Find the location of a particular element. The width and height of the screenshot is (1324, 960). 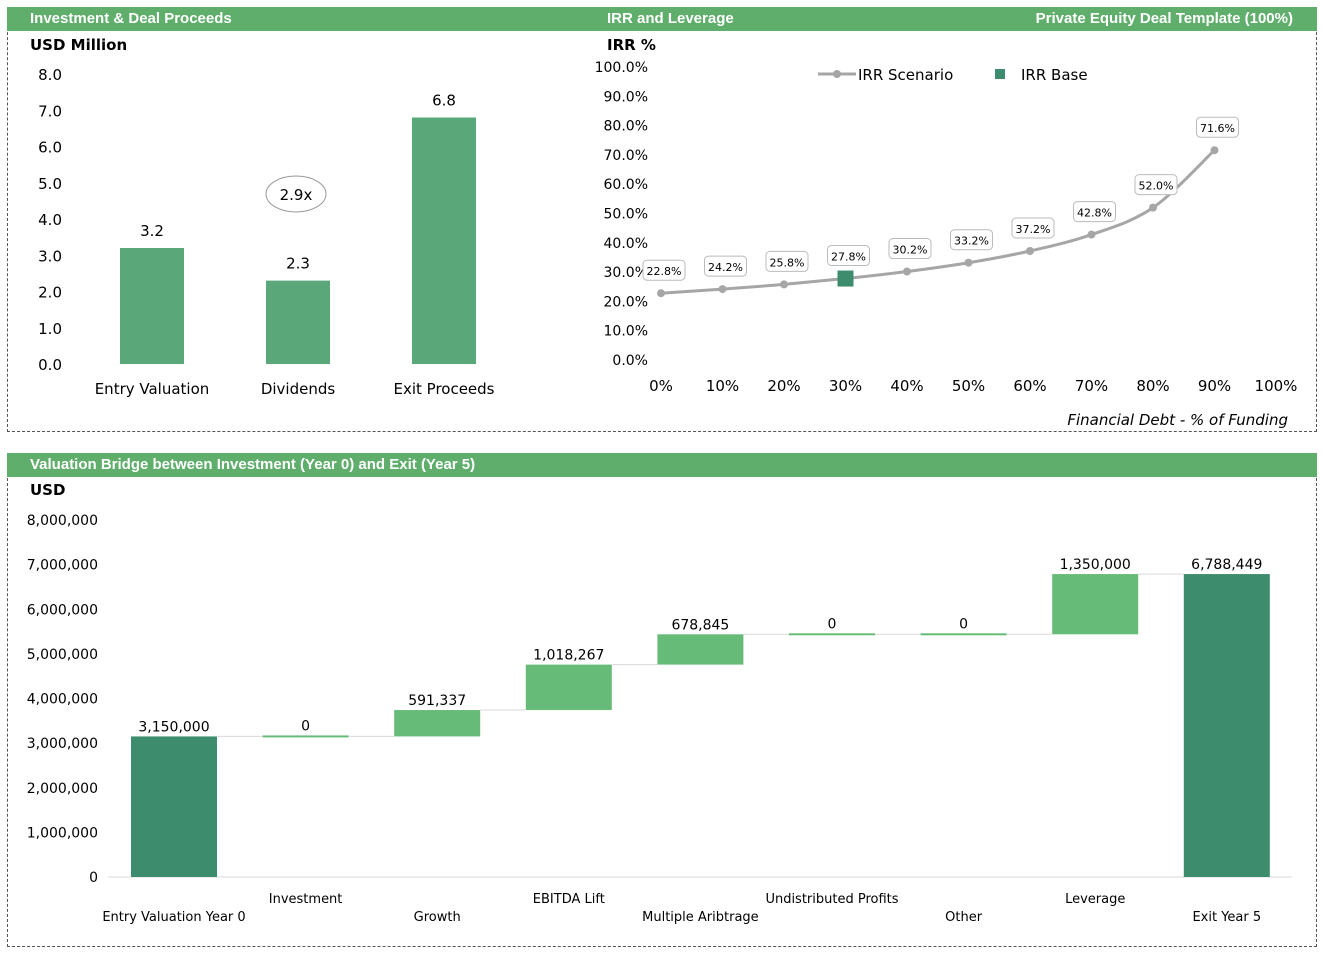

proceeds-y-tick-label: 6.0 is located at coordinates (50, 148).